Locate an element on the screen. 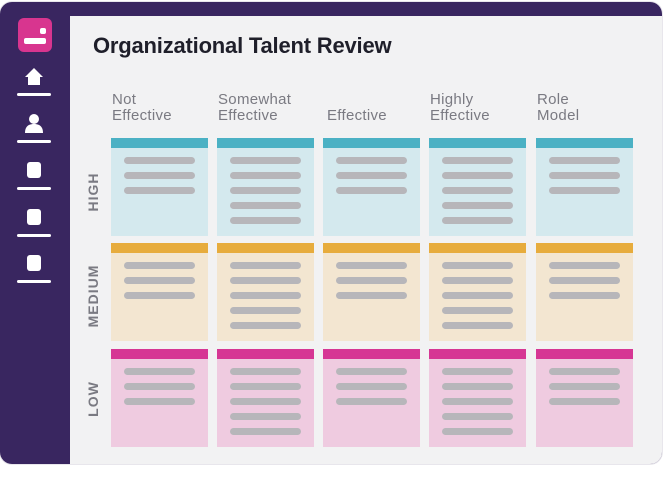 This screenshot has width=666, height=501. cell-medium-role-model is located at coordinates (584, 292).